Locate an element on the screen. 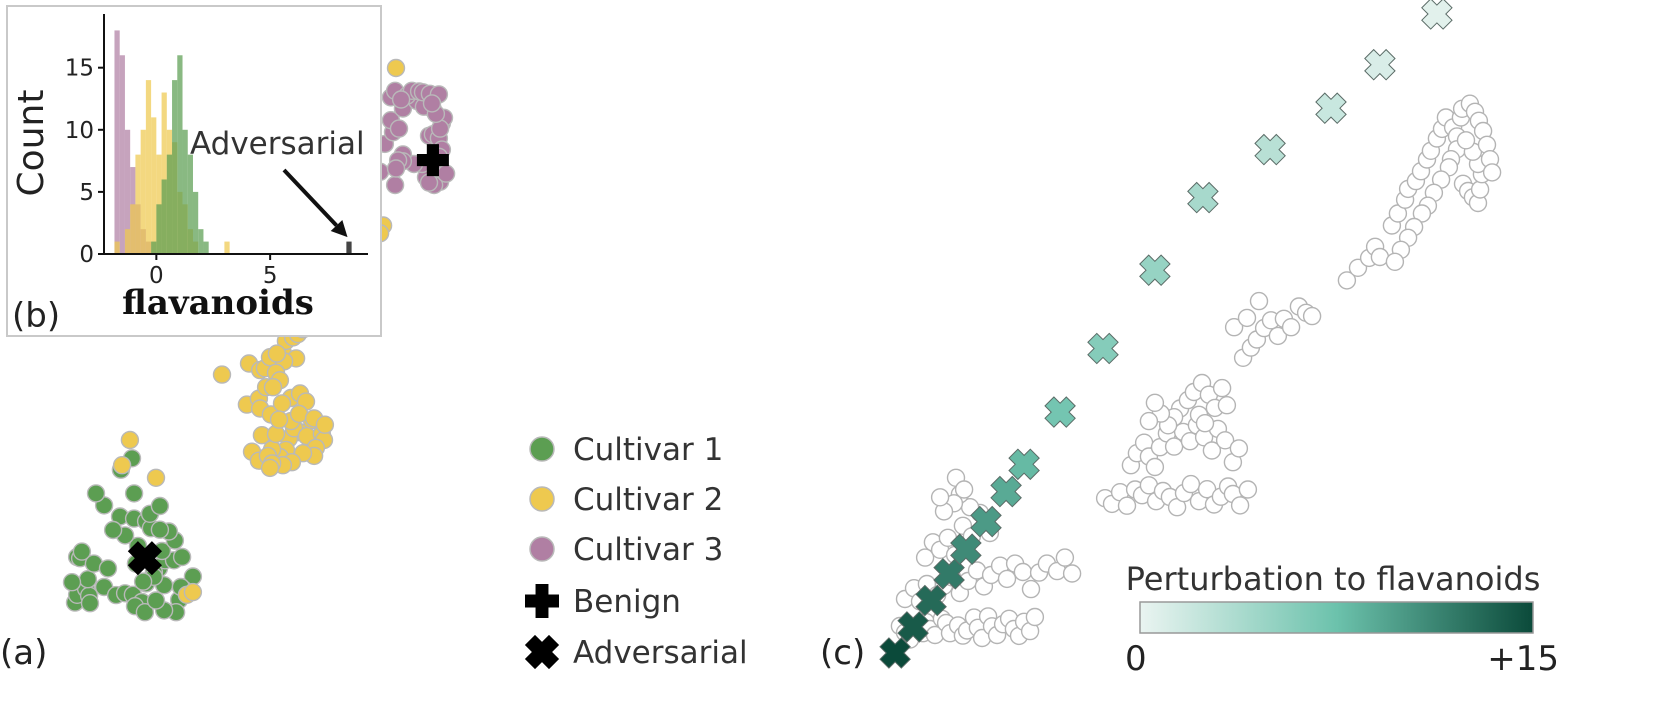  colorbar-label: Perturbation to flavanoids is located at coordinates (1333, 579).